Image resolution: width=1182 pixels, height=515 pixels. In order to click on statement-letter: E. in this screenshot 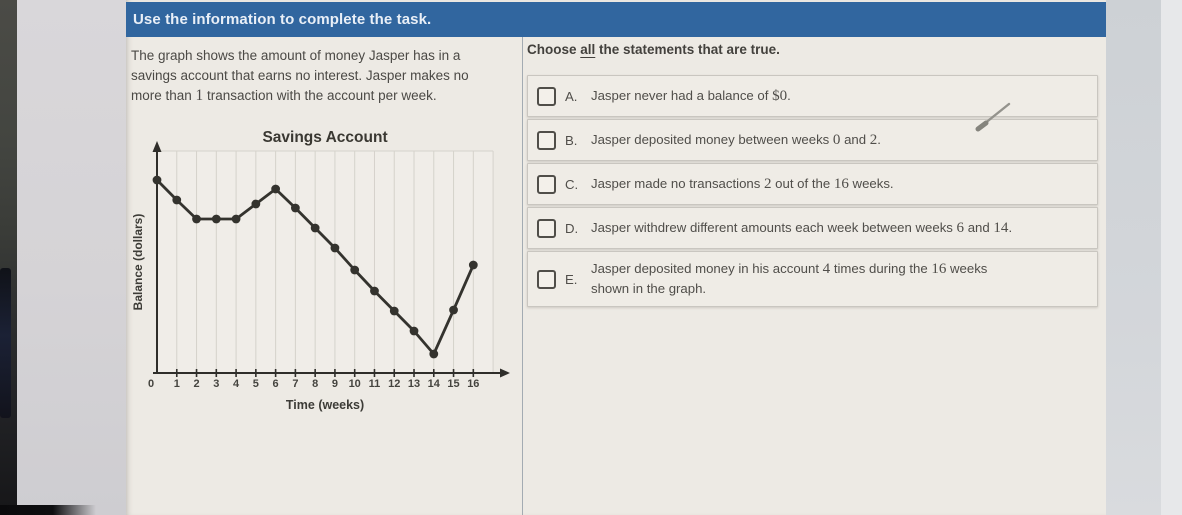, I will do `click(571, 279)`.